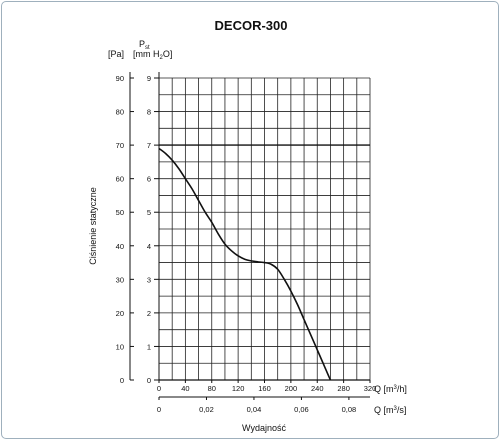  I want to click on right-tick-label: 0, so click(149, 380).